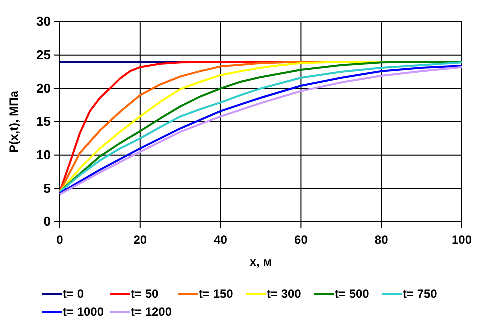  I want to click on y-tick-label: 15, so click(43, 122).